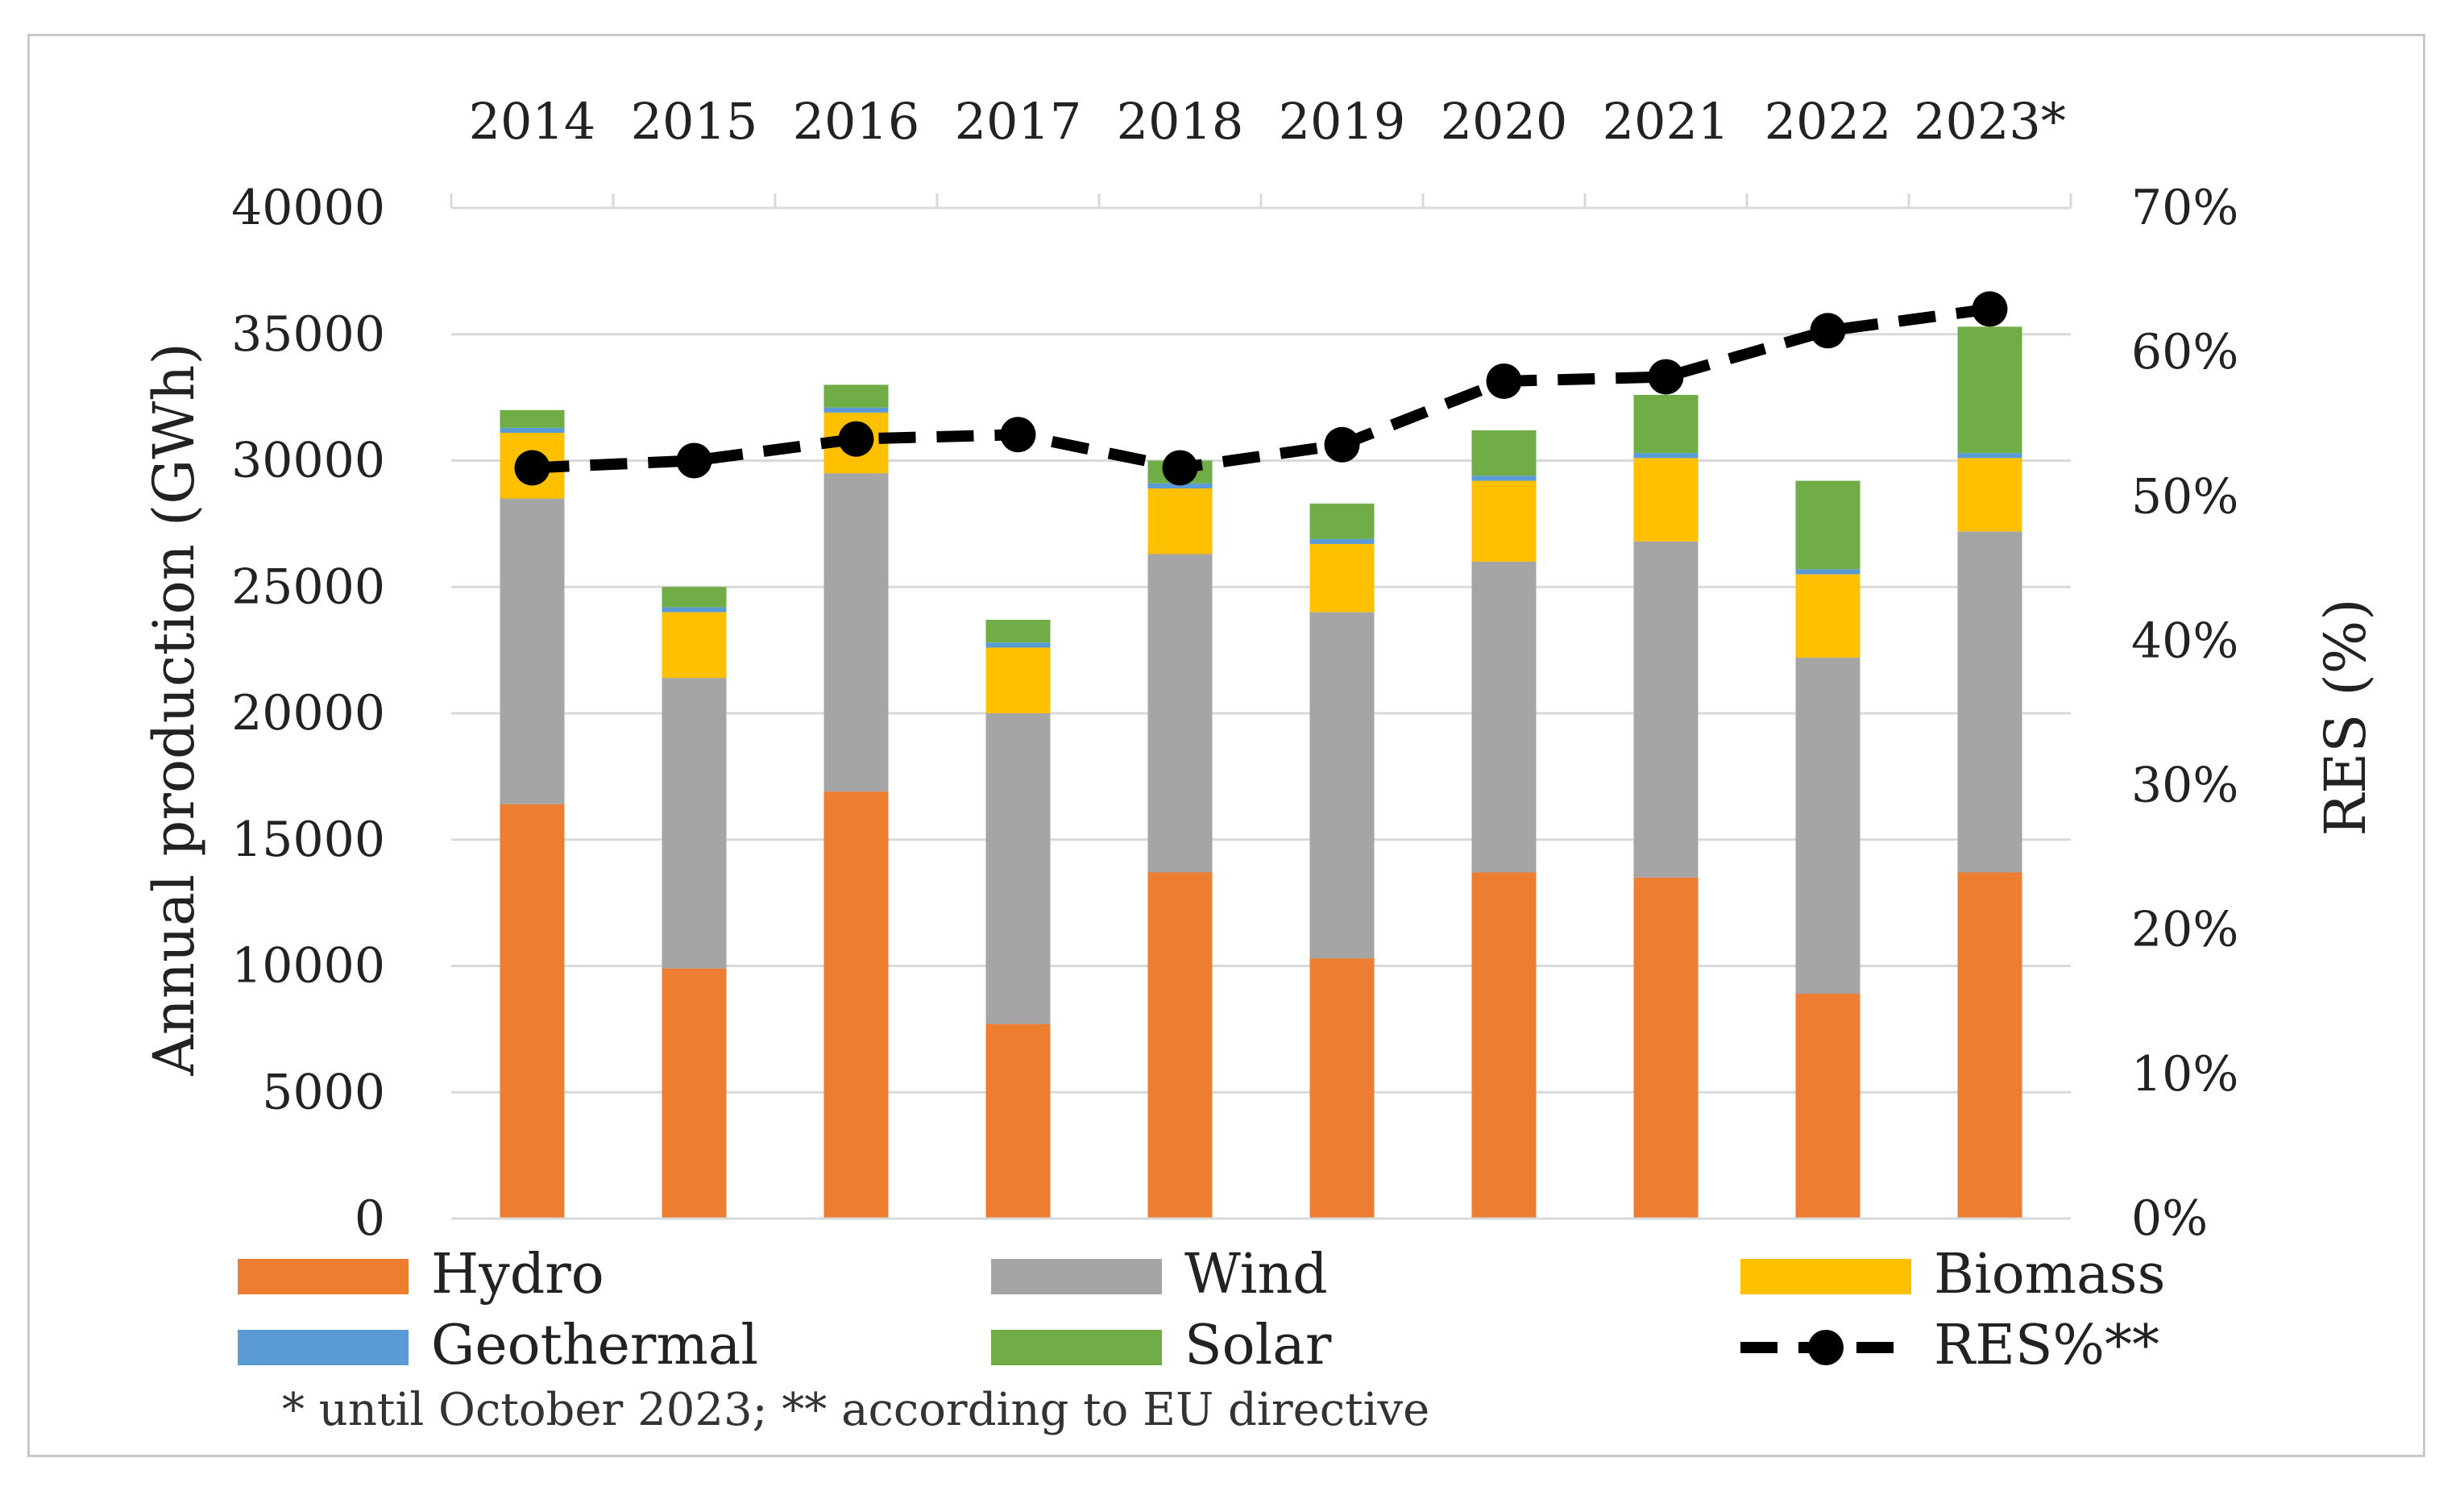 The height and width of the screenshot is (1491, 2464). What do you see at coordinates (1666, 121) in the screenshot?
I see `x-tick-label: 2021` at bounding box center [1666, 121].